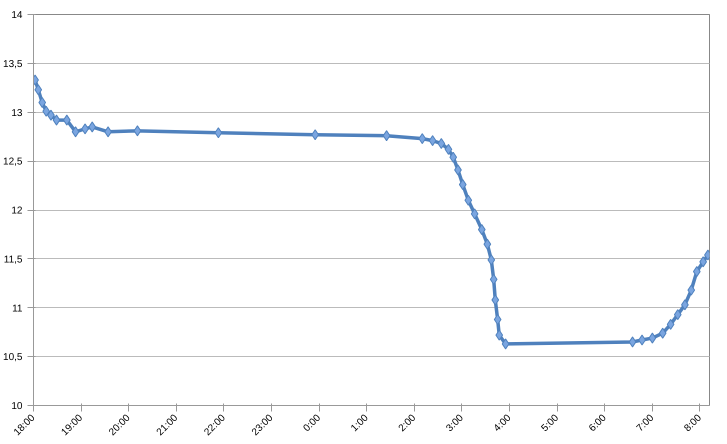 The height and width of the screenshot is (444, 727). I want to click on x-tick-label: 0:00, so click(312, 423).